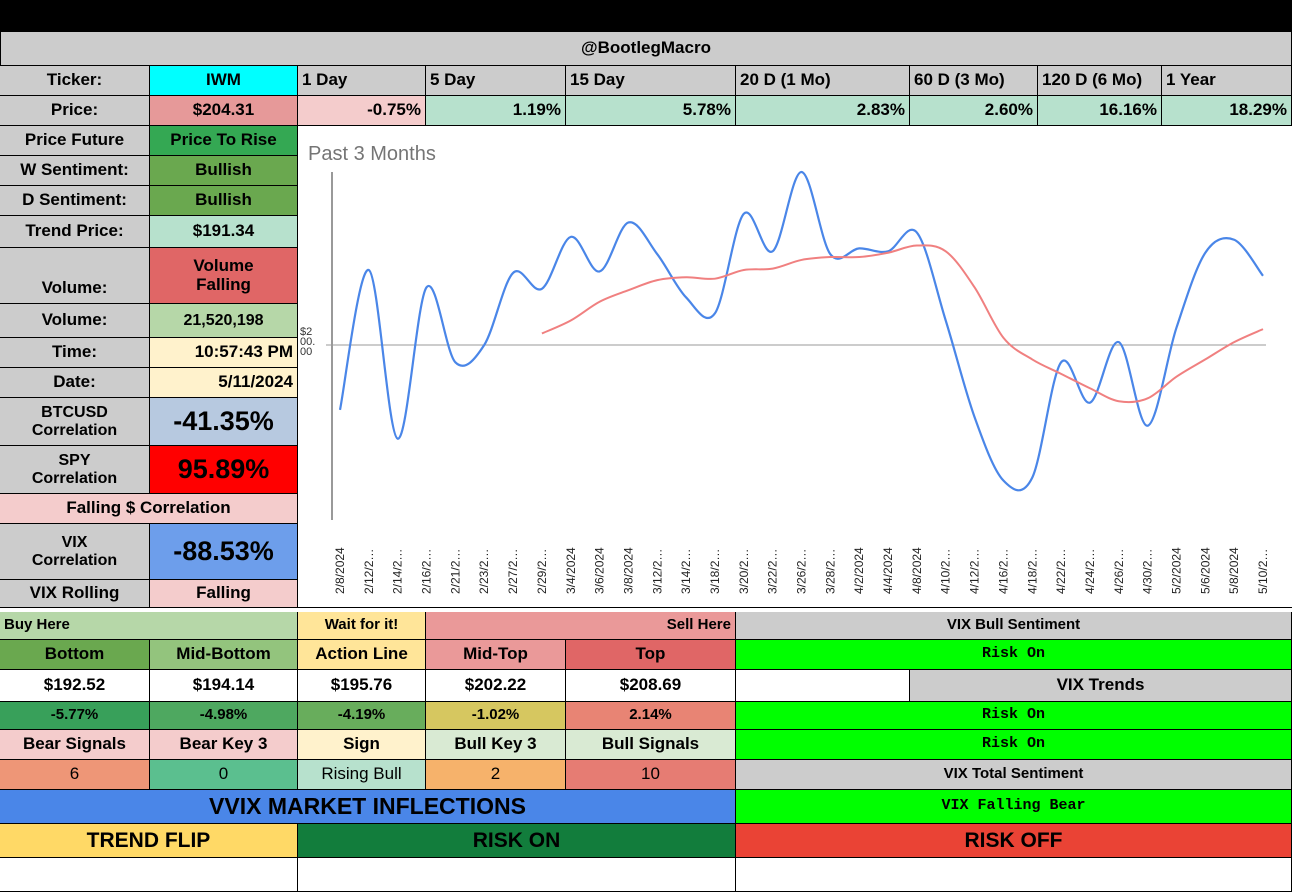  What do you see at coordinates (75, 171) in the screenshot?
I see `w-sentiment-label: W Sentiment:` at bounding box center [75, 171].